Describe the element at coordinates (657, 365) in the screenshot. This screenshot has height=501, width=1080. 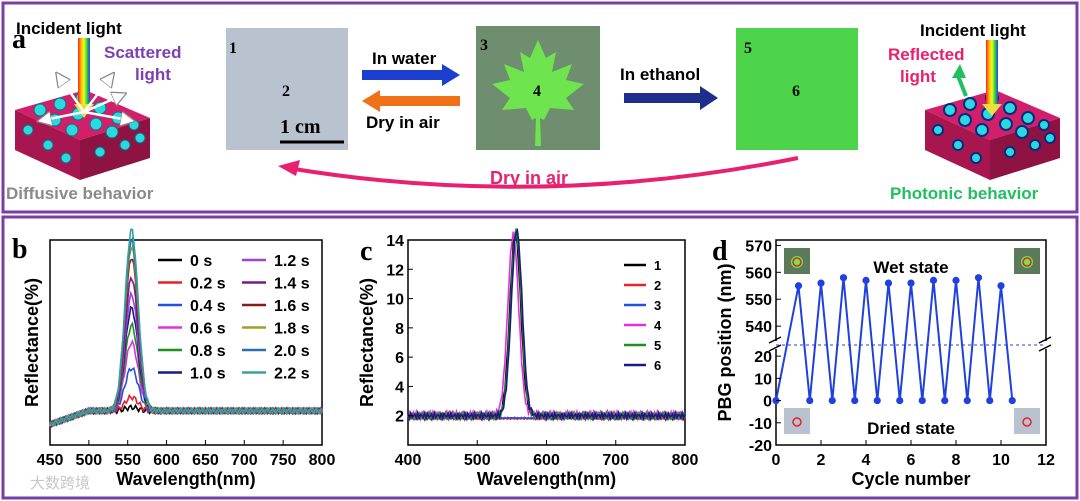
I see `chart-c-legend-label: 6` at that location.